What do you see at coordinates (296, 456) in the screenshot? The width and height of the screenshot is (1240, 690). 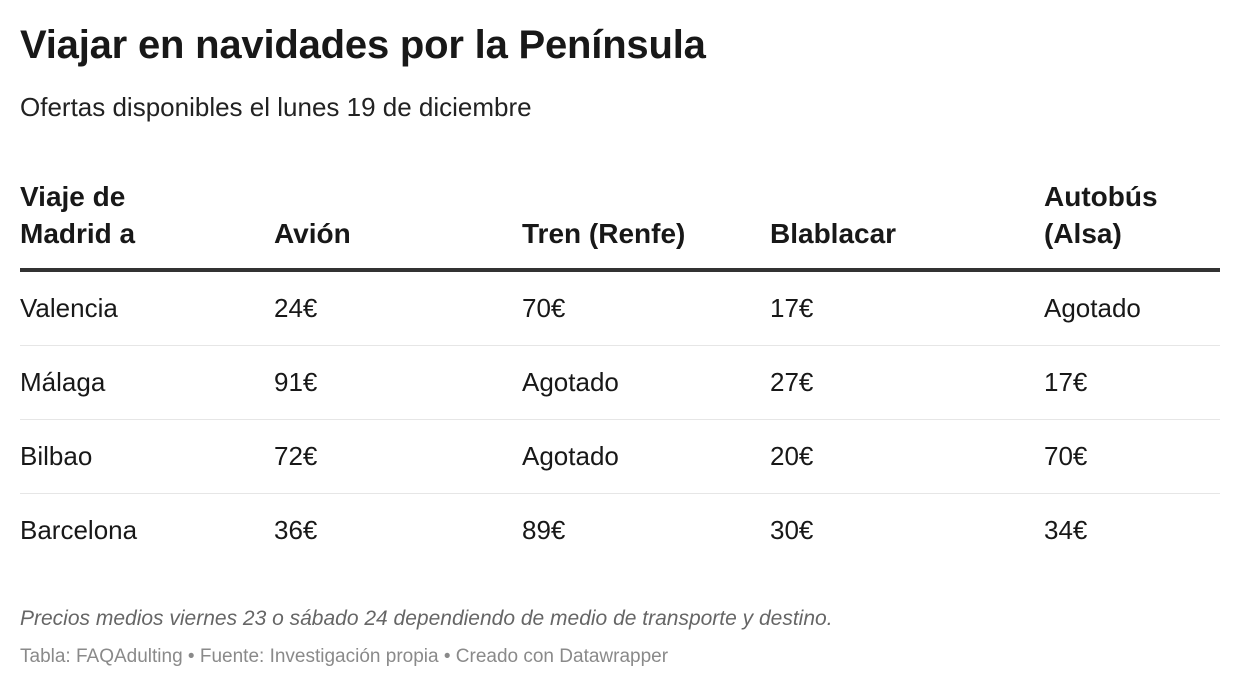 I see `table-cell-plane-price: 72€` at bounding box center [296, 456].